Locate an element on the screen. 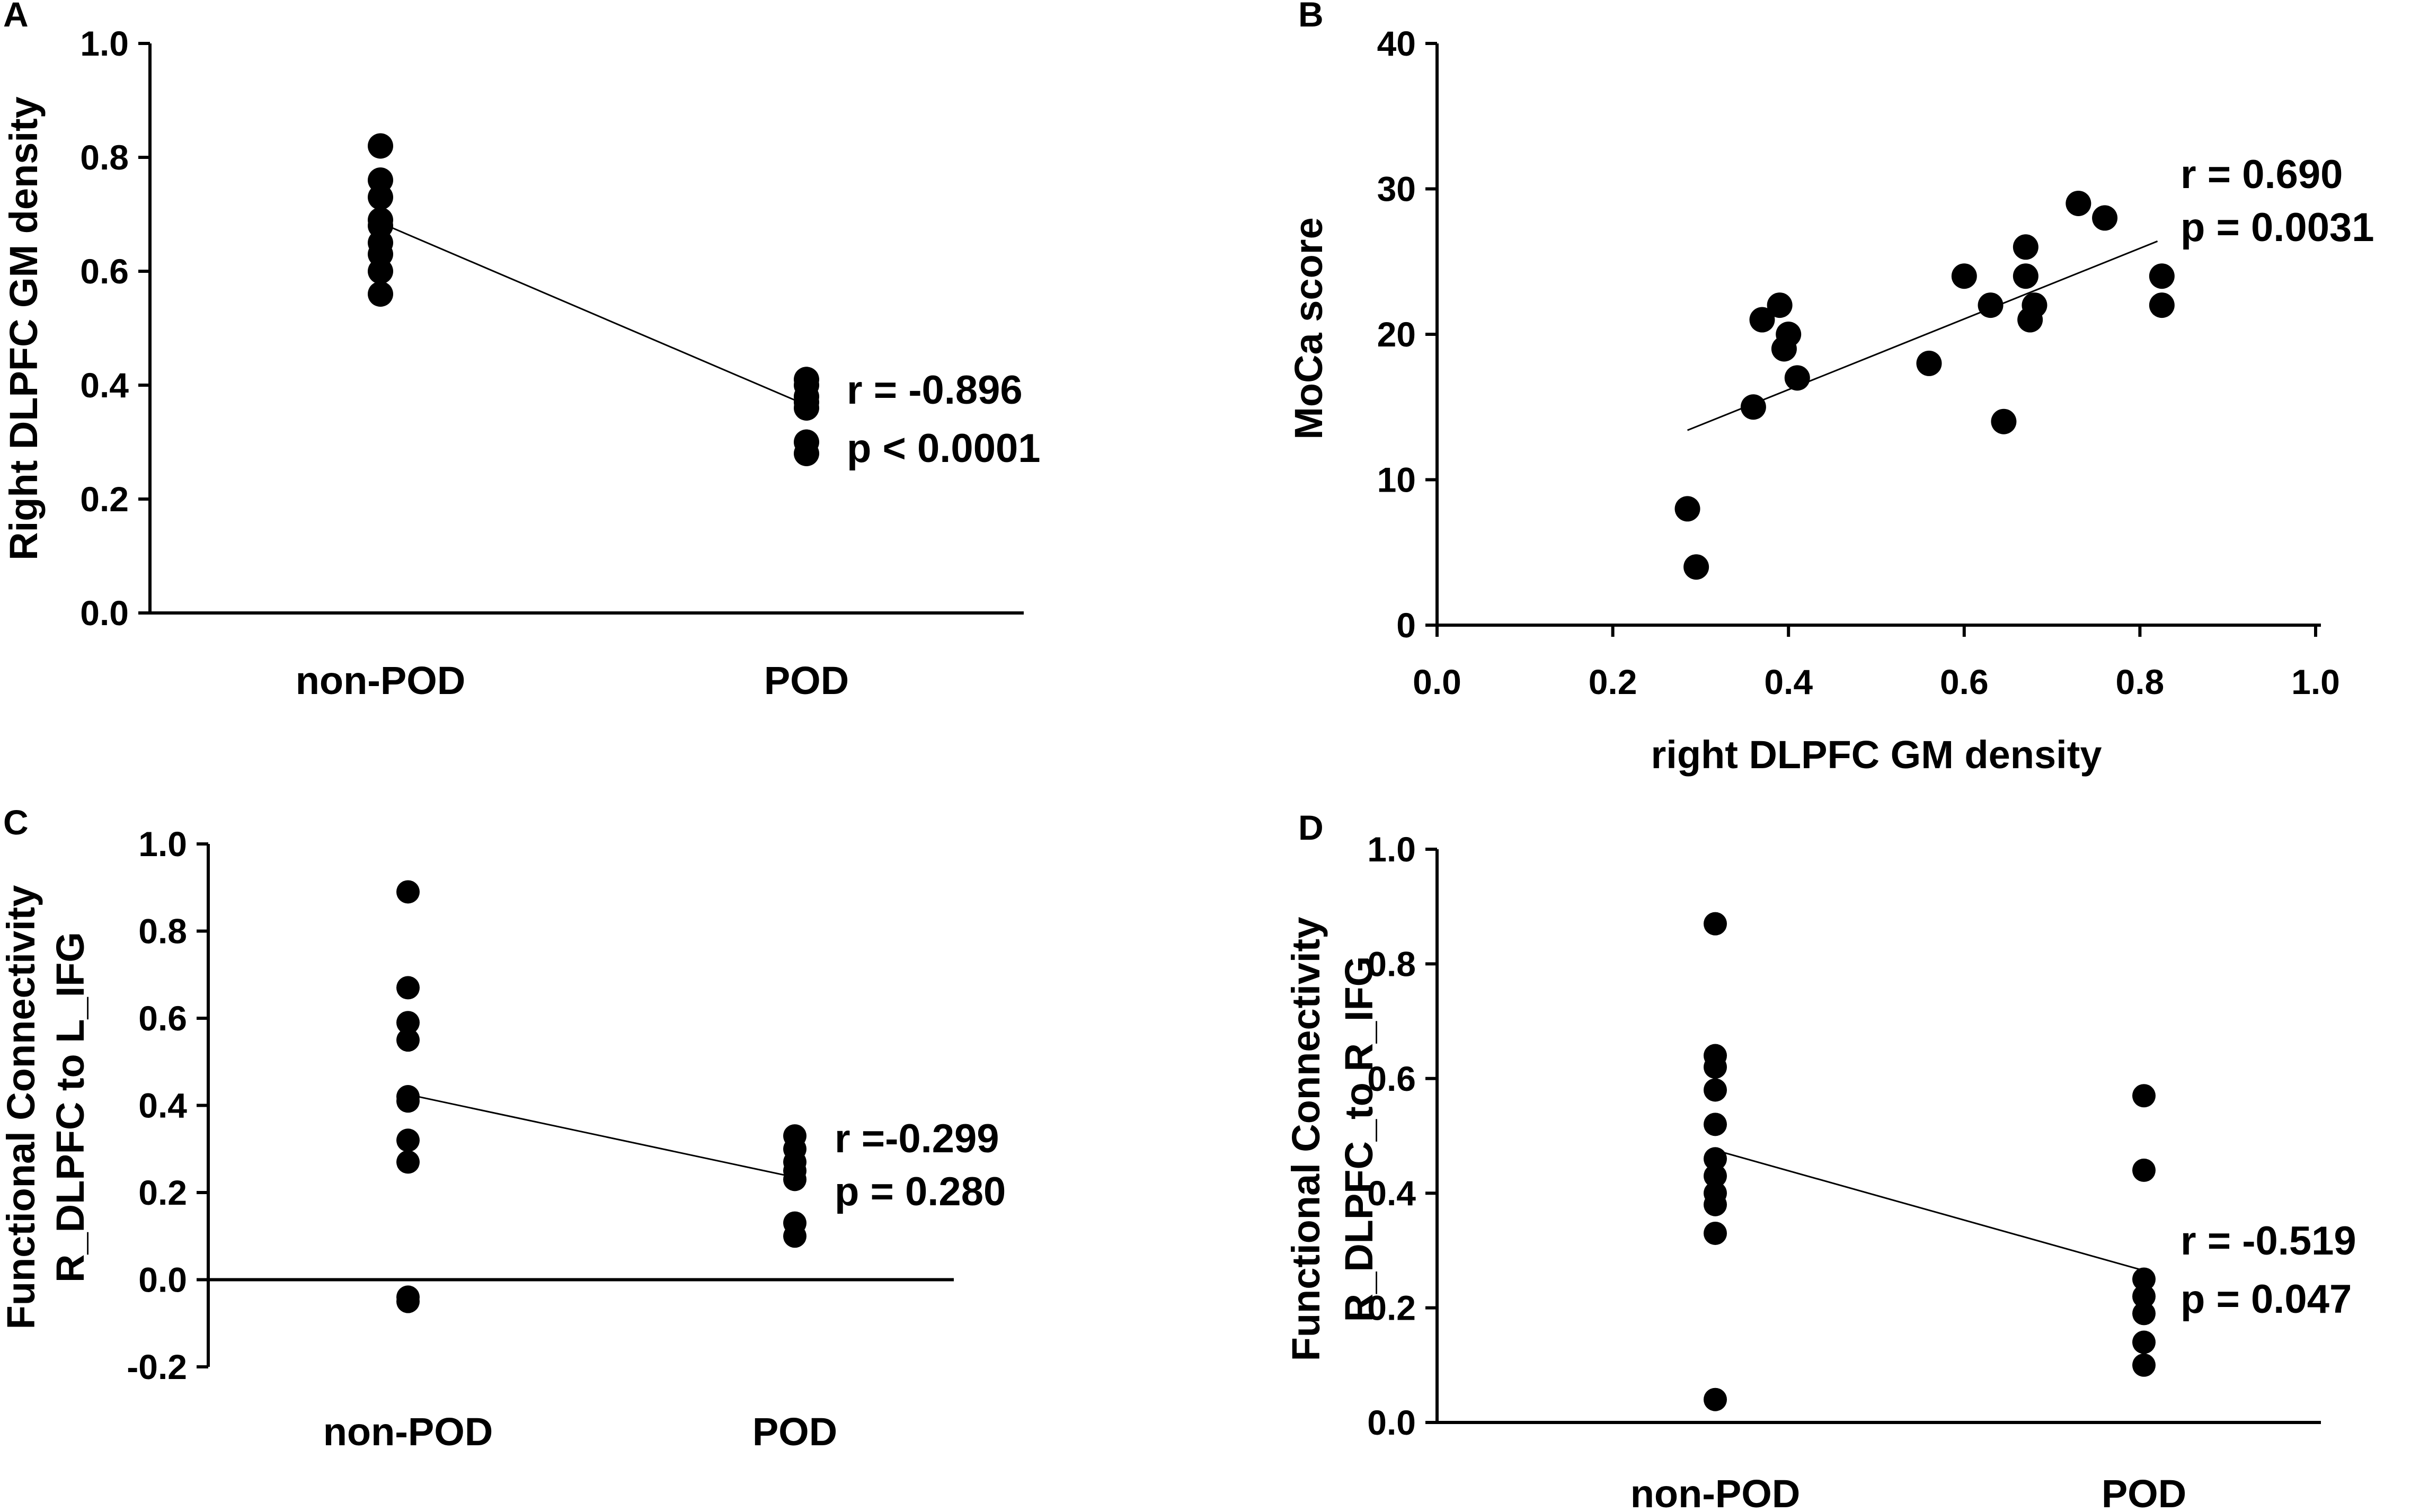  panel-label: D is located at coordinates (1311, 827).